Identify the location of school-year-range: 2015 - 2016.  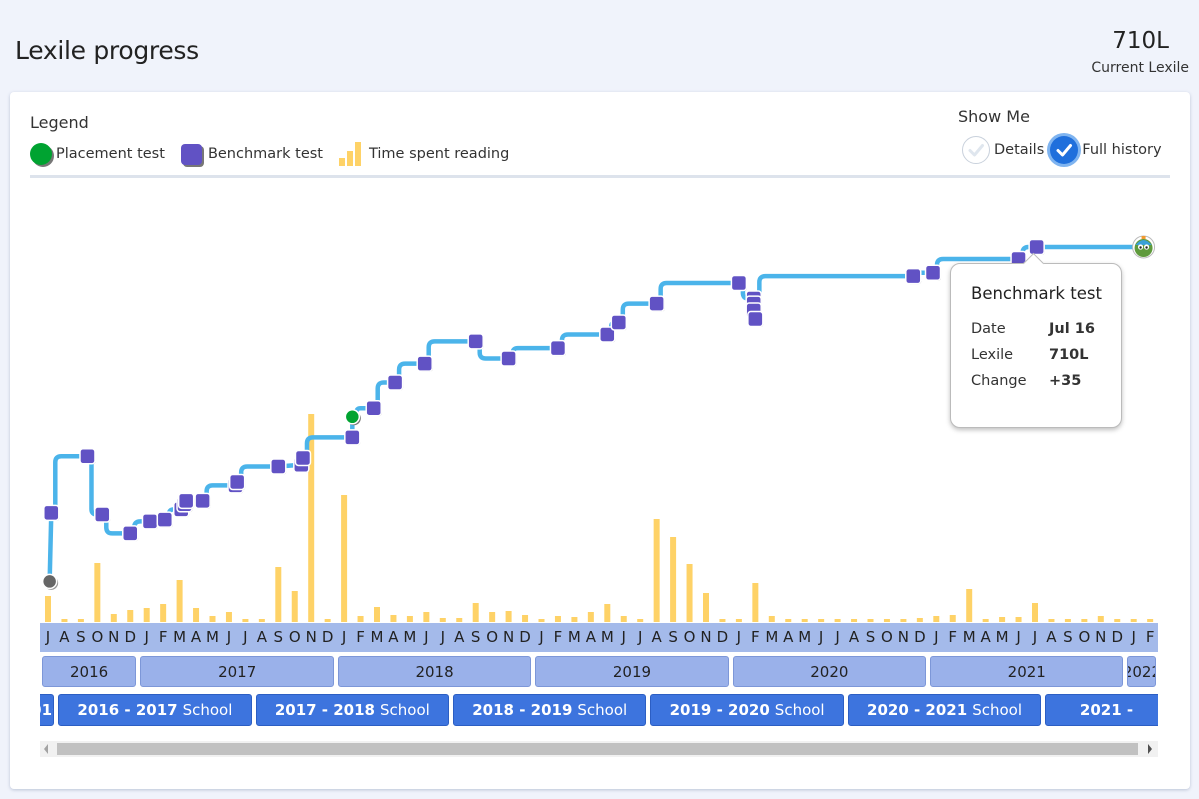
(46, 710).